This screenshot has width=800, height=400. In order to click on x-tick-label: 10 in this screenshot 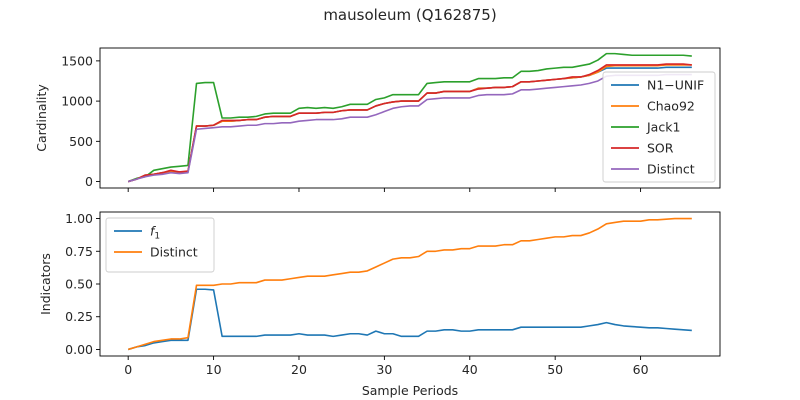, I will do `click(214, 369)`.